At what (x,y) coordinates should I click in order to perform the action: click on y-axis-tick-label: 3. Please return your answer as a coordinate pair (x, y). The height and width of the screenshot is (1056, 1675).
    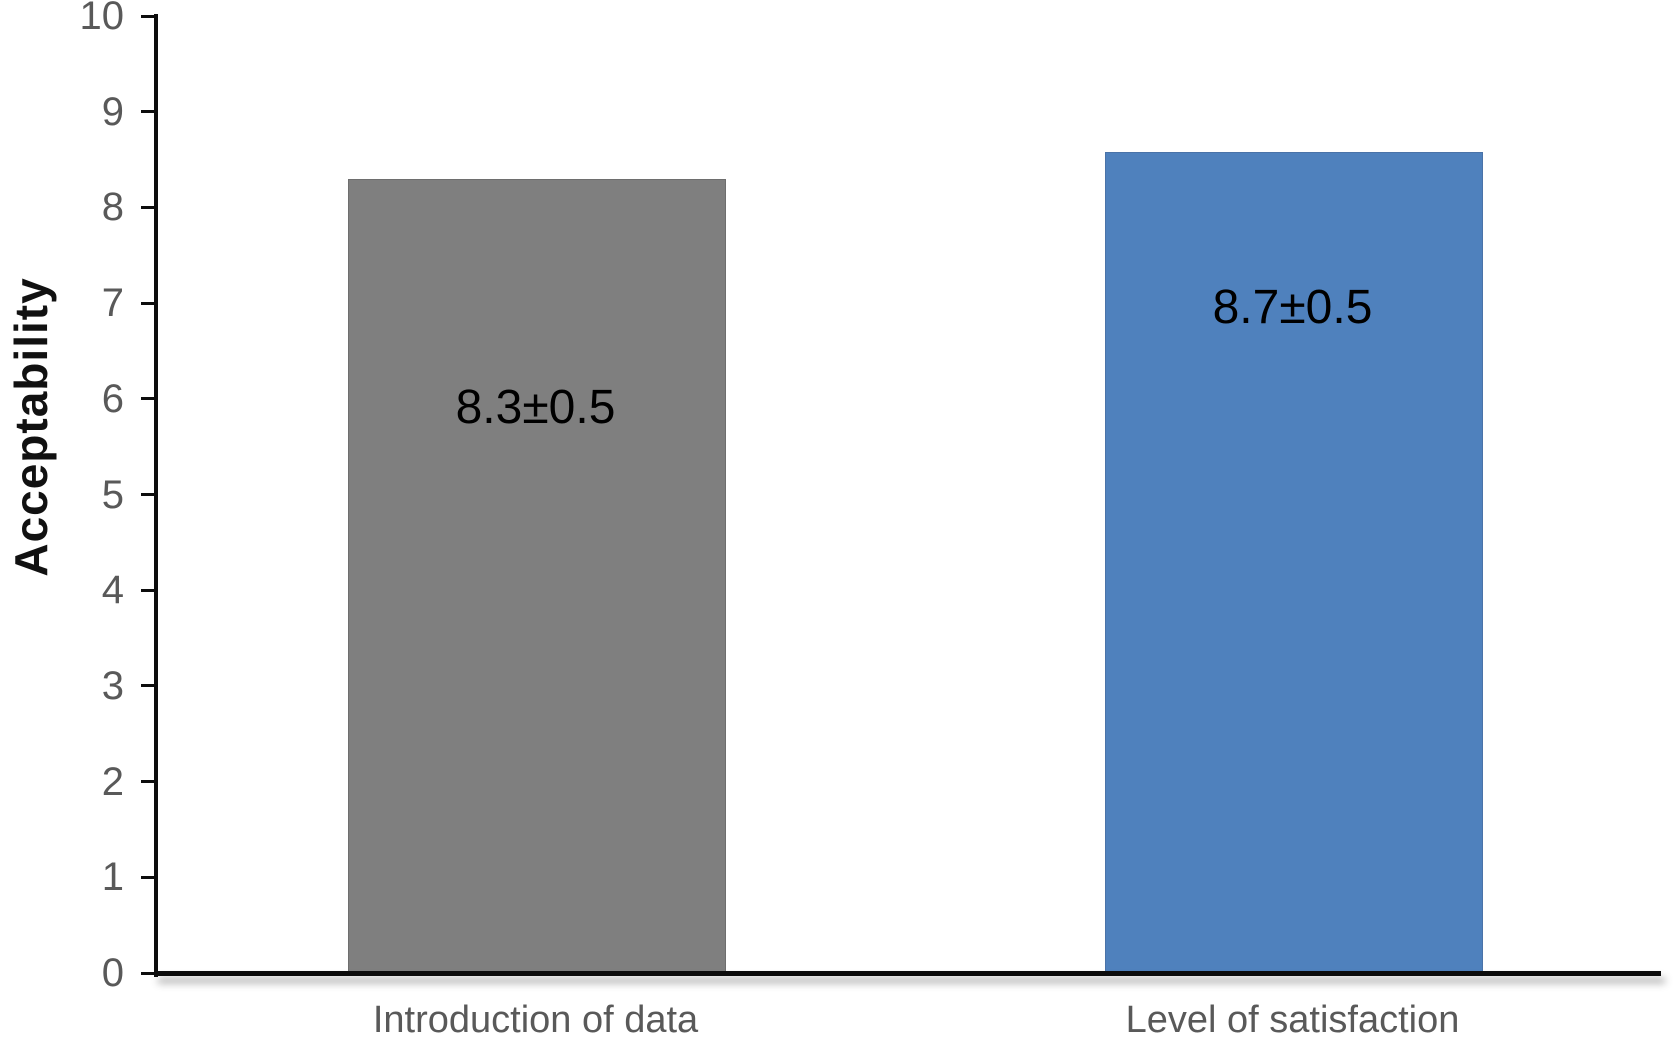
    Looking at the image, I should click on (112, 685).